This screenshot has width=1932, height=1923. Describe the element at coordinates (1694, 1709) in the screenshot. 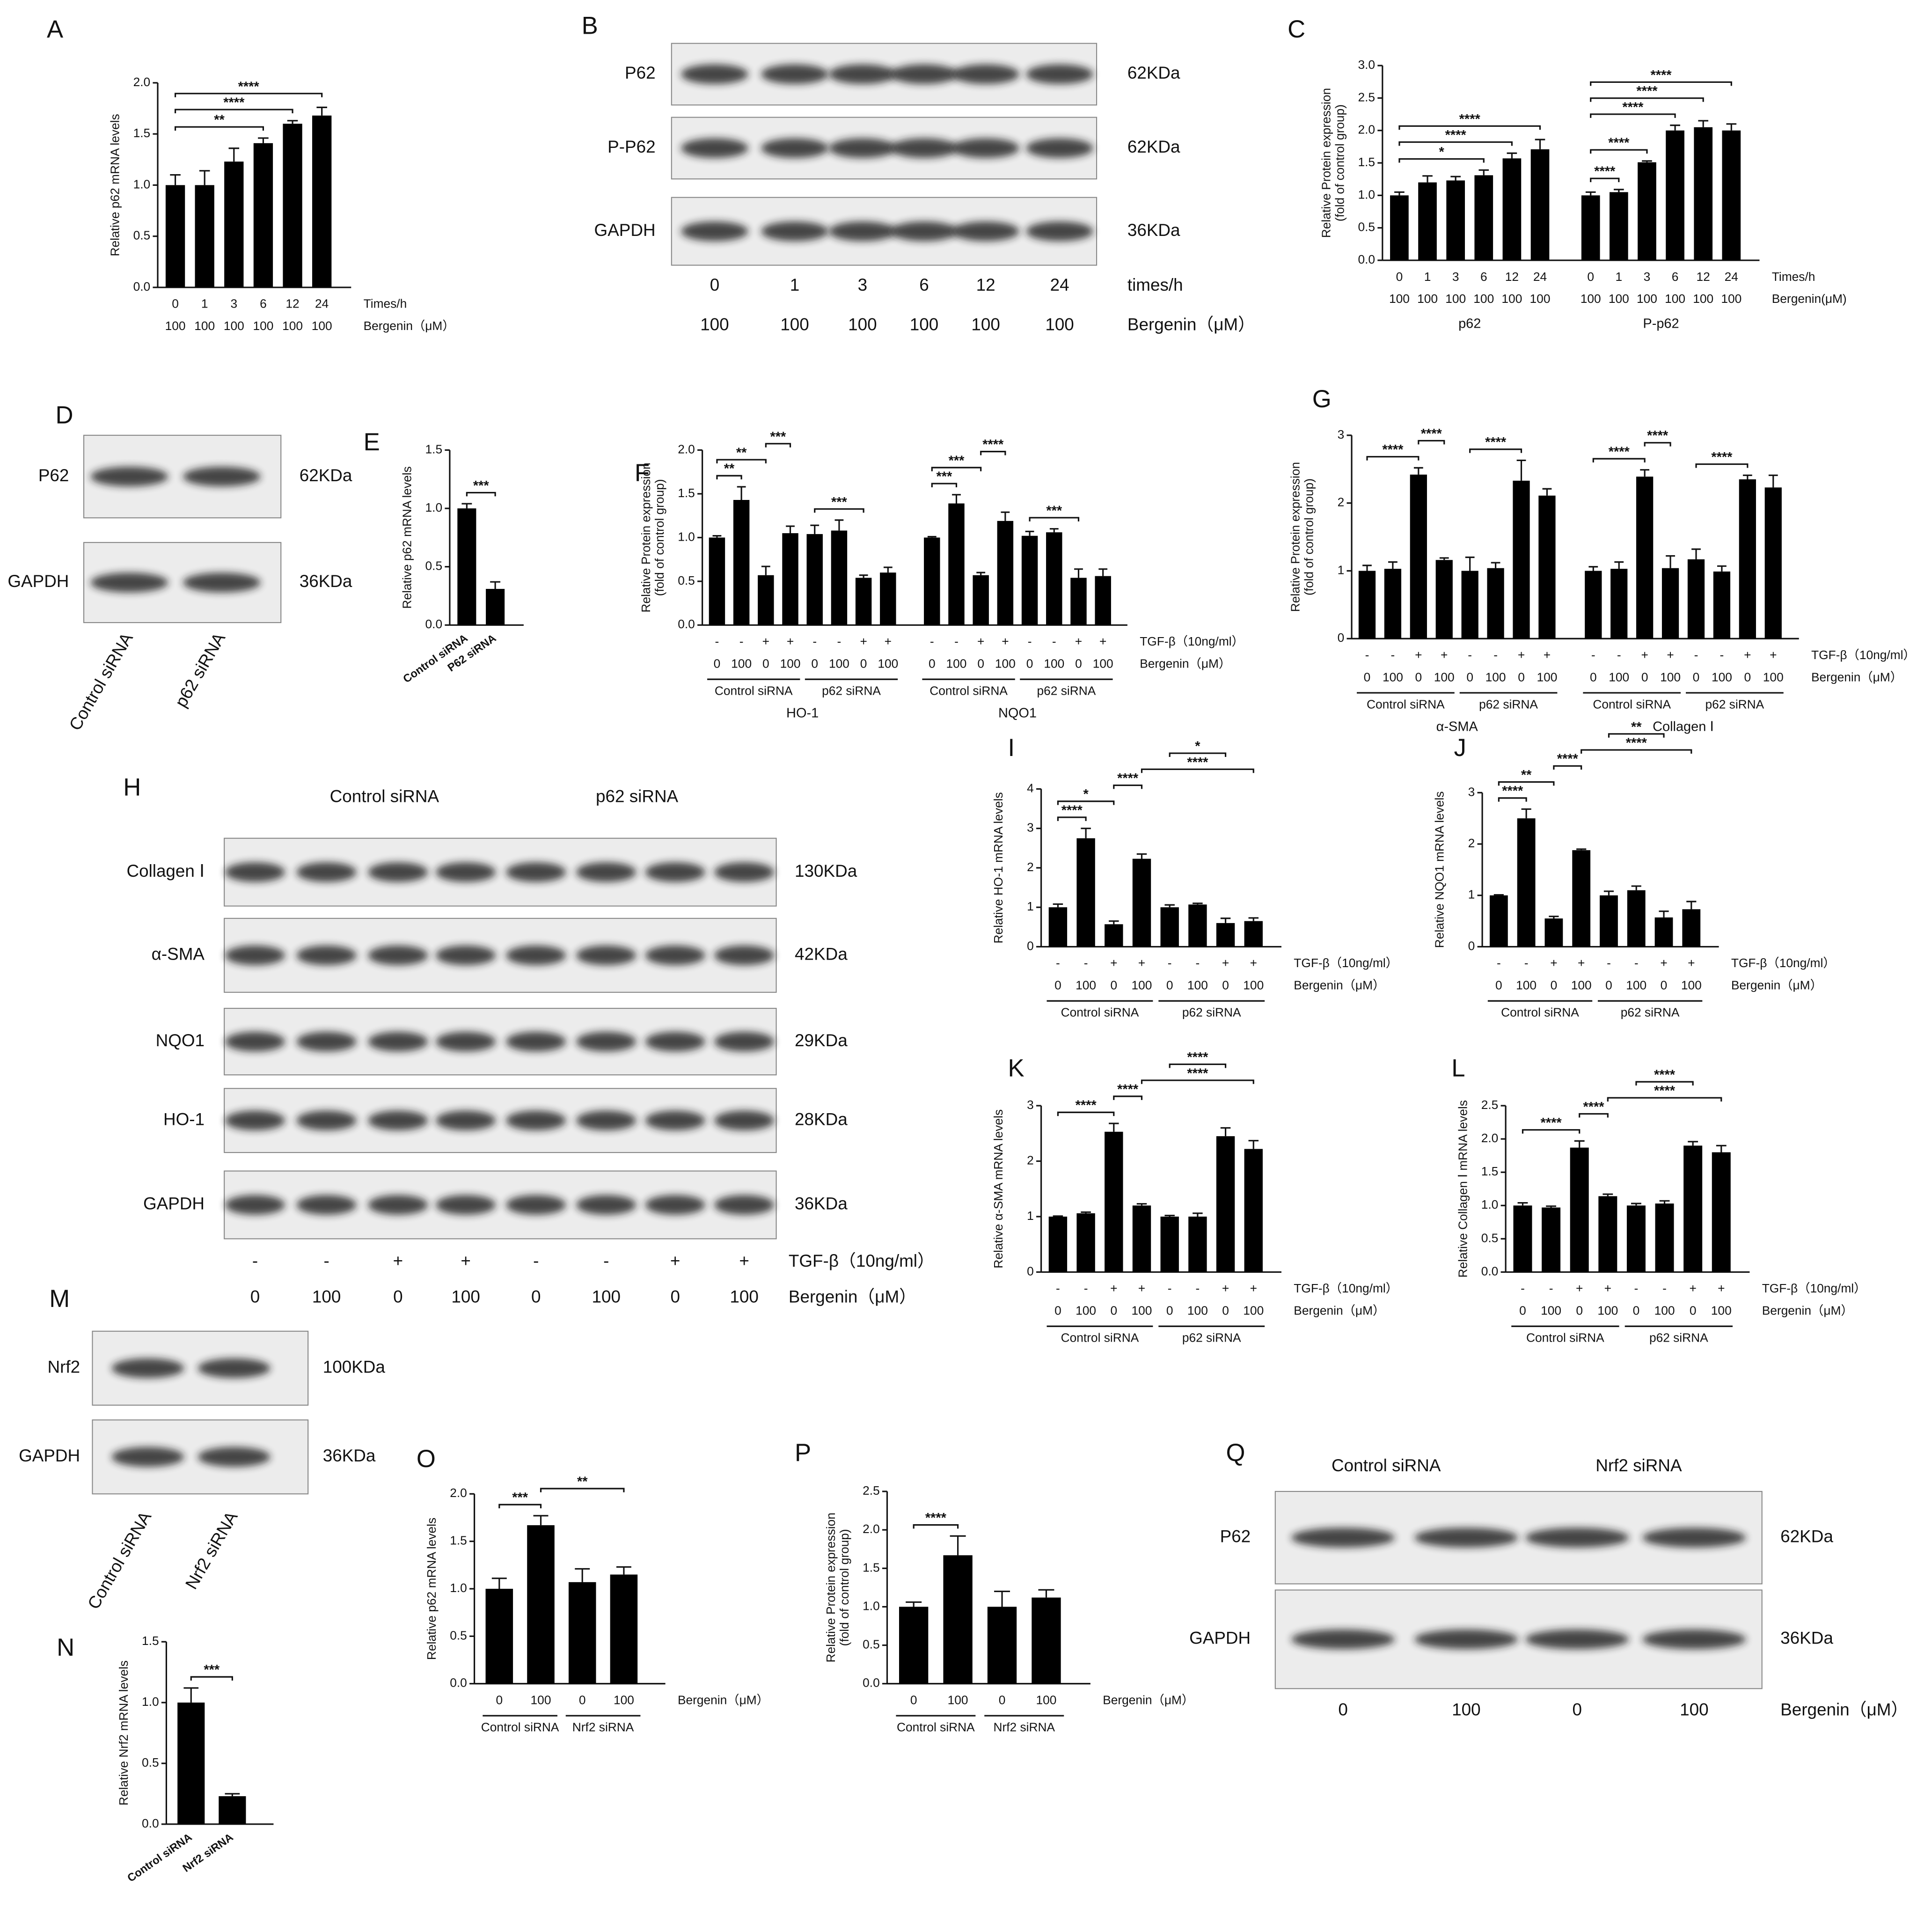

I see `lane-label: 100` at that location.